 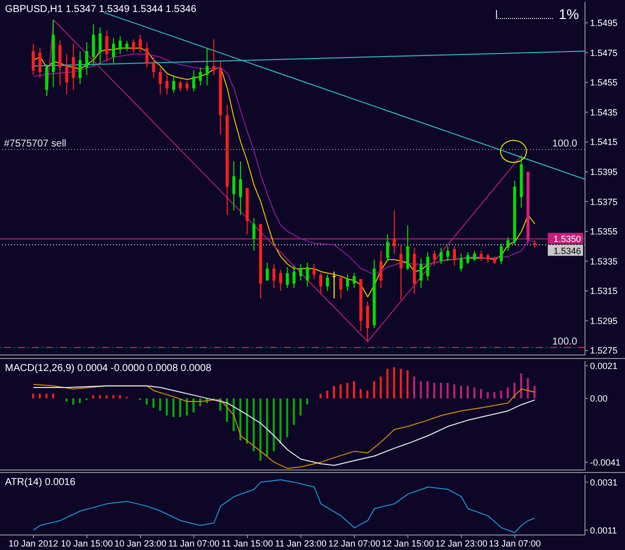 What do you see at coordinates (568, 14) in the screenshot?
I see `annotation: 1%` at bounding box center [568, 14].